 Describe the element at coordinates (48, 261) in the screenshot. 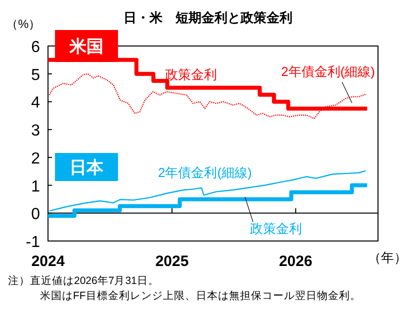

I see `x-tick-label: 2024` at that location.